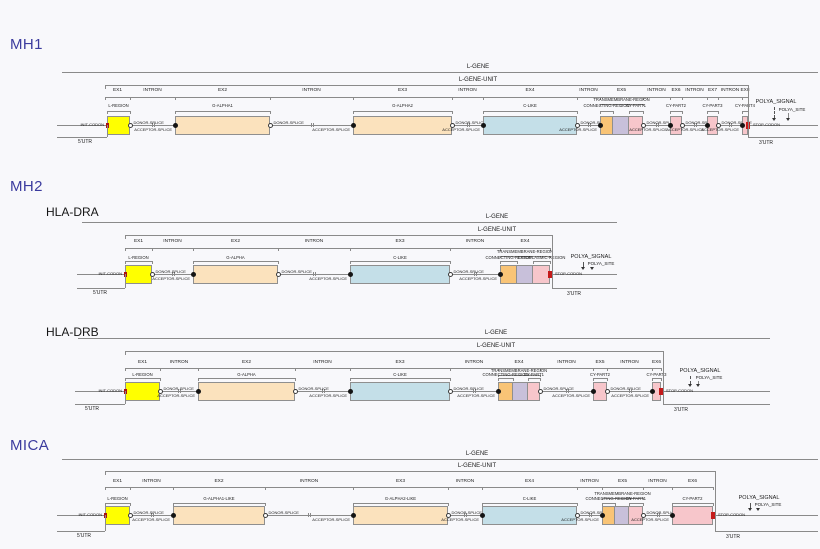 The image size is (820, 549). Describe the element at coordinates (100, 404) in the screenshot. I see `utr5-line` at that location.